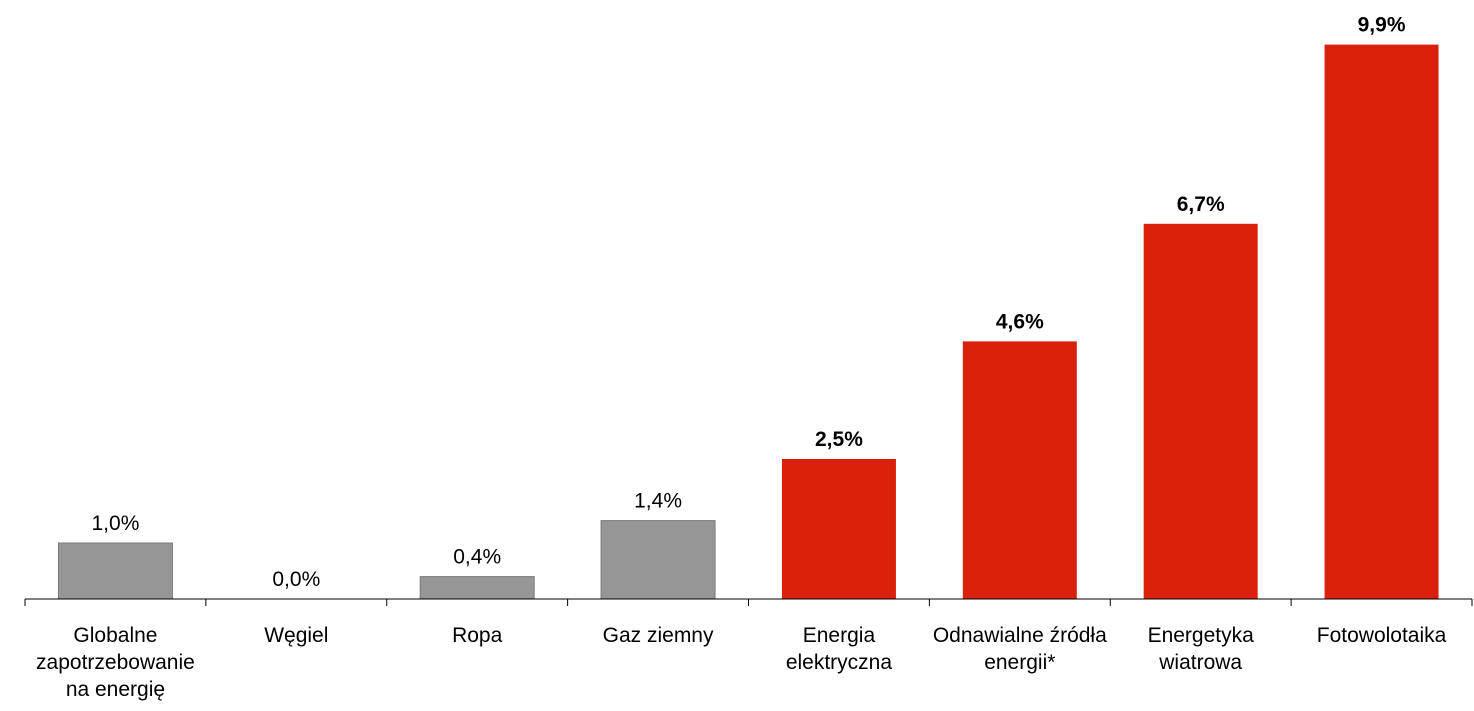  I want to click on x-tick-label: Fotowolotaika, so click(1381, 635).